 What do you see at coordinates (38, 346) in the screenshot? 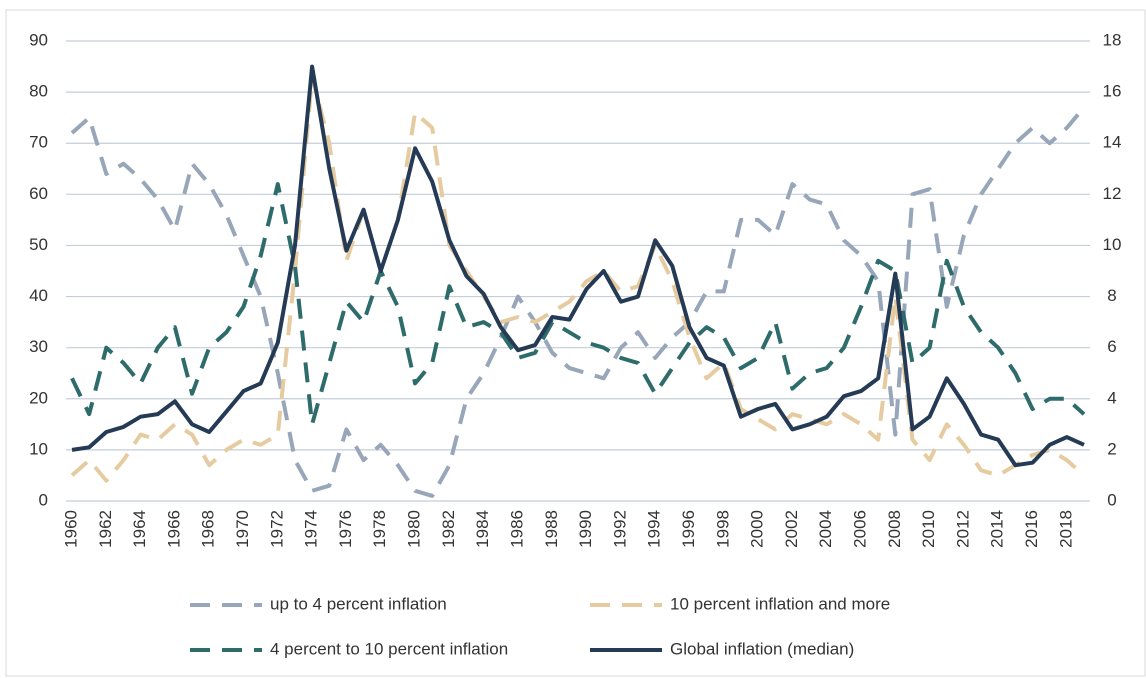
I see `y-tick-label: 30` at bounding box center [38, 346].